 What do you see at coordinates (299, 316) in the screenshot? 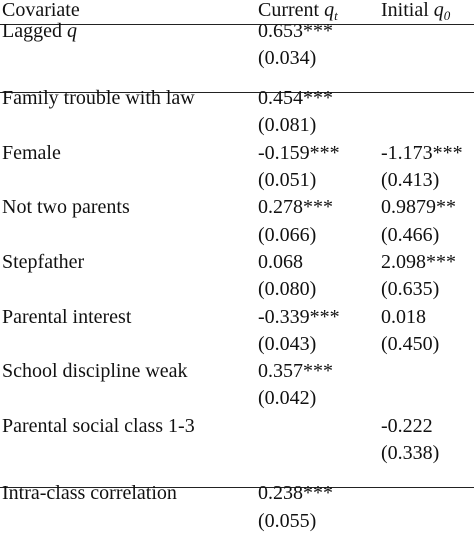
I see `estimate: -0.339***` at bounding box center [299, 316].